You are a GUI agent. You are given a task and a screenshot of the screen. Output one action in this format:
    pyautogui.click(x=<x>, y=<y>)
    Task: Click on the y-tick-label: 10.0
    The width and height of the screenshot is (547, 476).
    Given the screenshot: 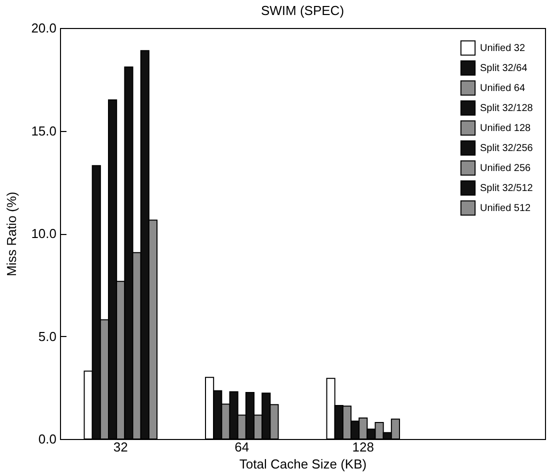 What is the action you would take?
    pyautogui.click(x=43, y=233)
    